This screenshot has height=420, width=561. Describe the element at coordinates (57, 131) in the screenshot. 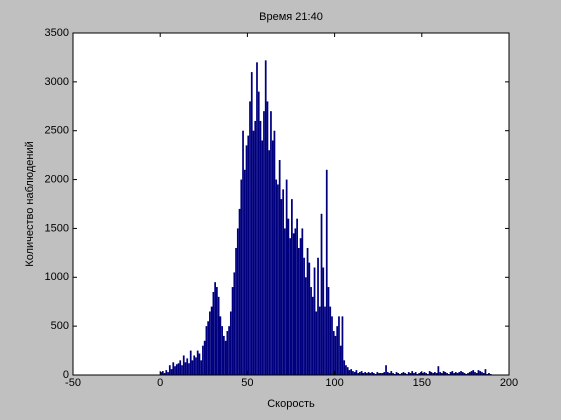

I see `y-tick-label: 2500` at that location.